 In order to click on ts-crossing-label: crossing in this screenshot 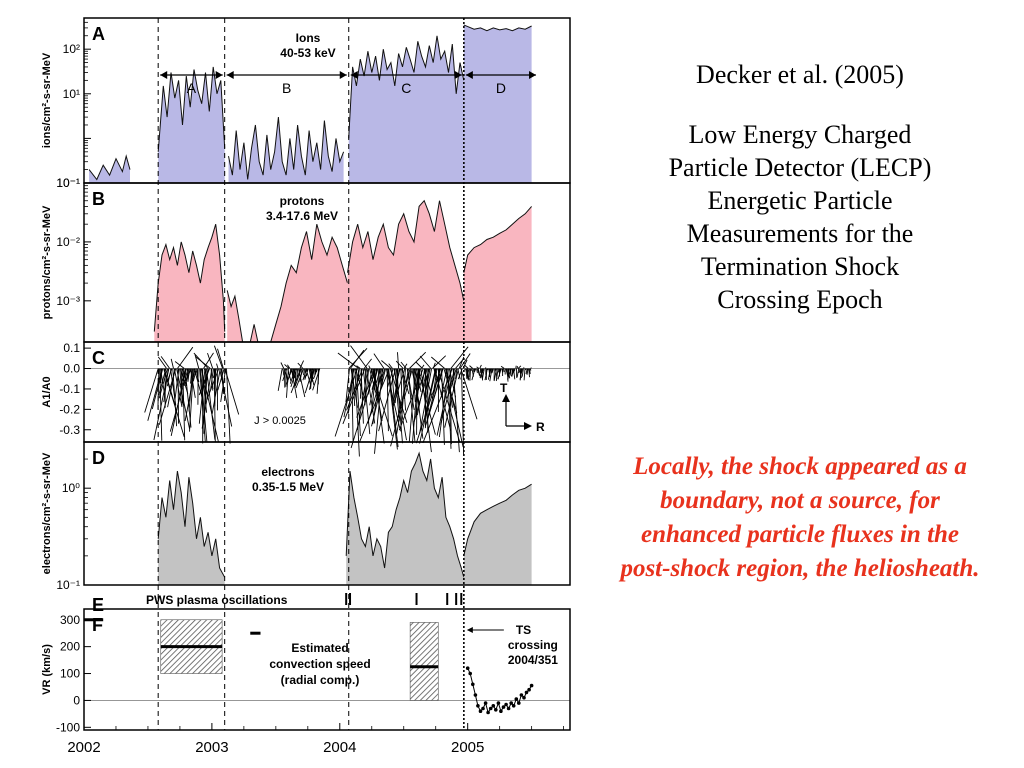, I will do `click(533, 645)`.